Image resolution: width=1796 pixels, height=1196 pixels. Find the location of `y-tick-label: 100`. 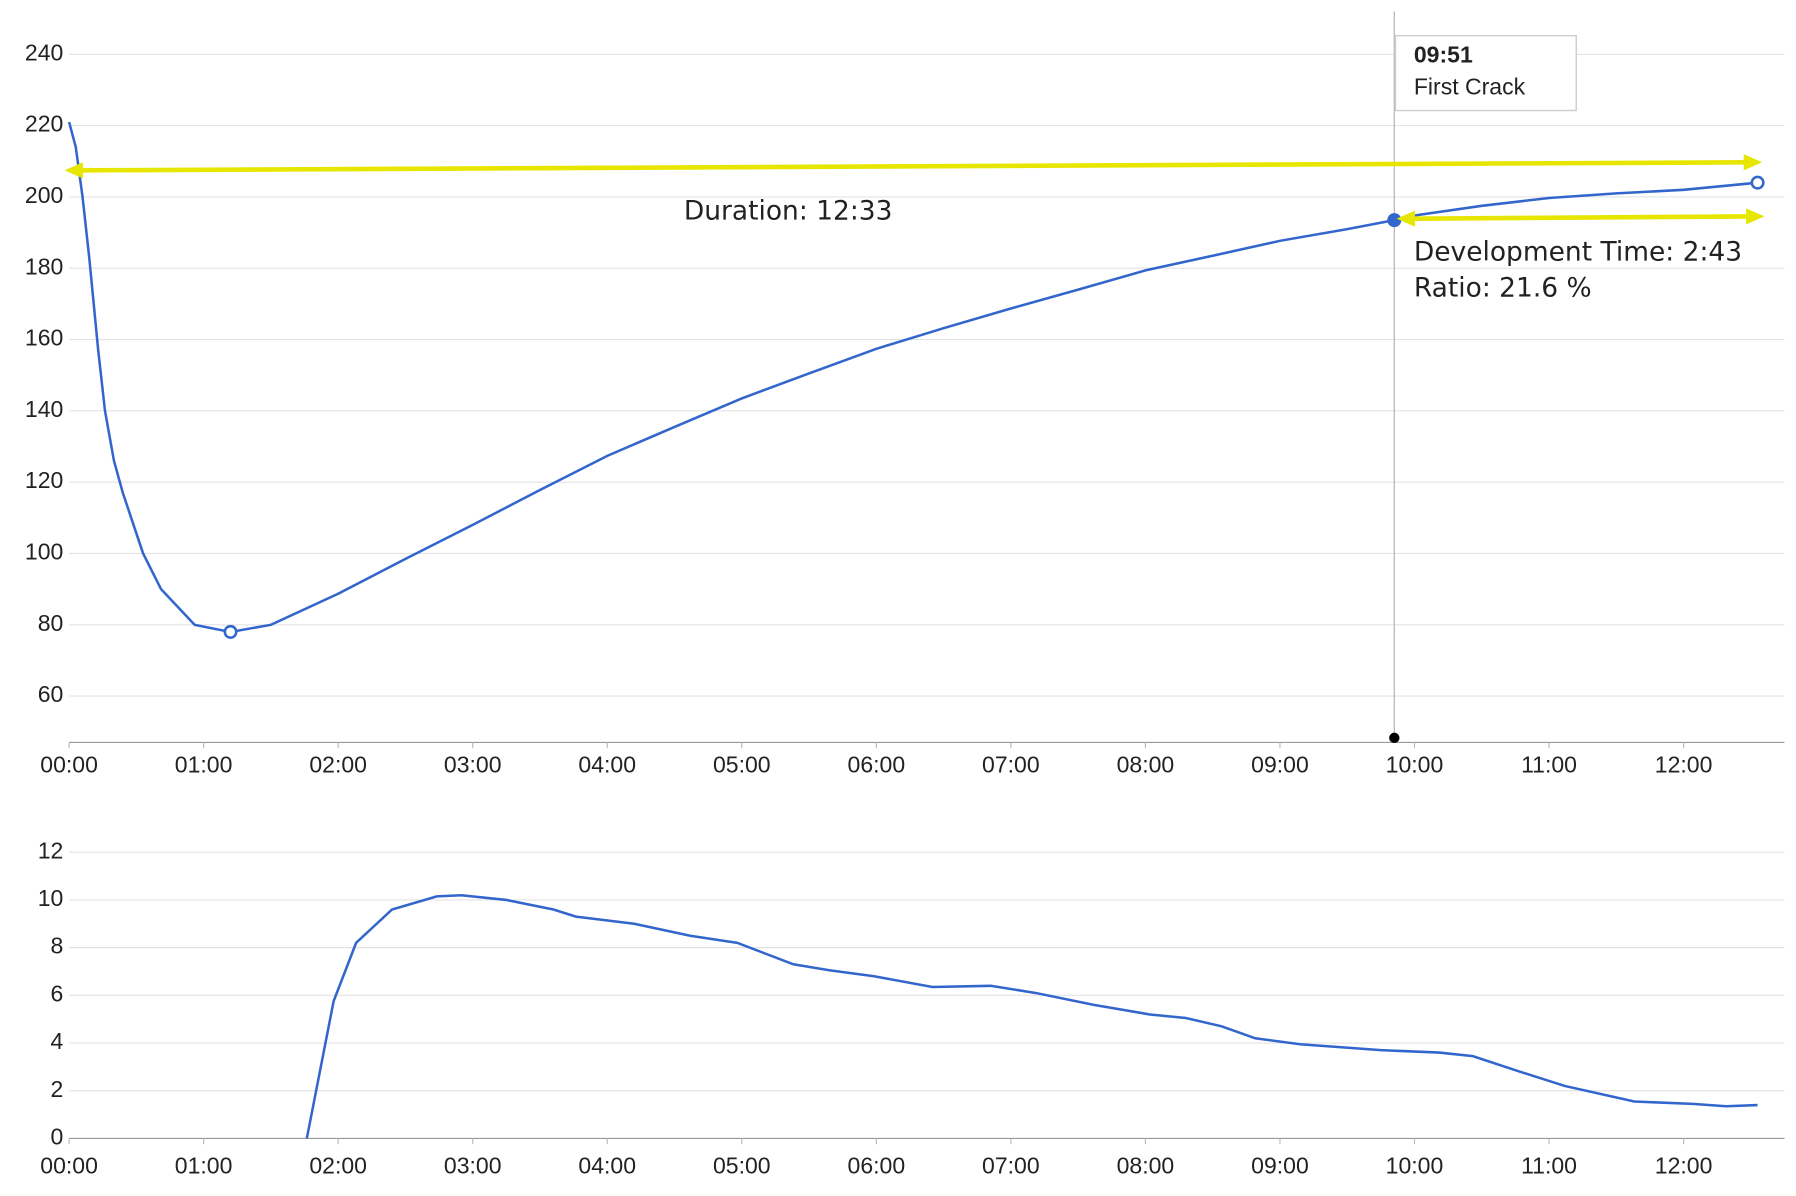

y-tick-label: 100 is located at coordinates (44, 552).